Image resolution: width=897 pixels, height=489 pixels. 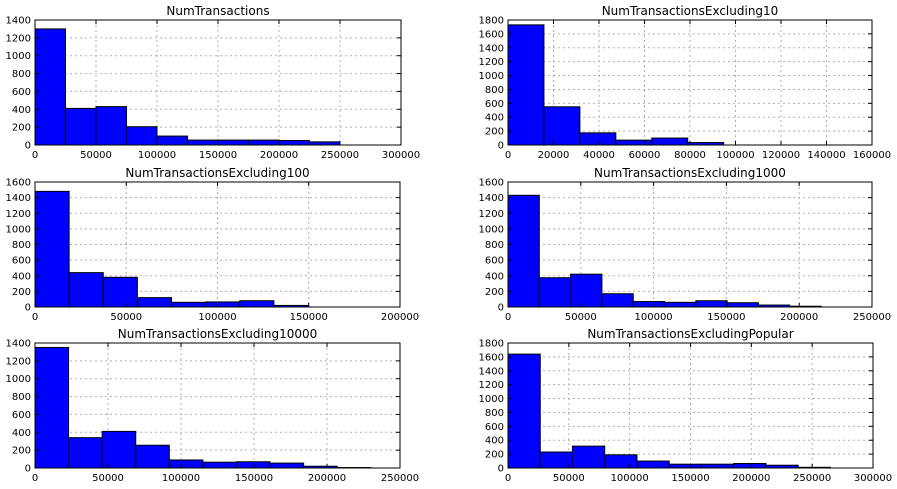 What do you see at coordinates (690, 334) in the screenshot?
I see `subplot-title: NumTransactionsExcludingPopular` at bounding box center [690, 334].